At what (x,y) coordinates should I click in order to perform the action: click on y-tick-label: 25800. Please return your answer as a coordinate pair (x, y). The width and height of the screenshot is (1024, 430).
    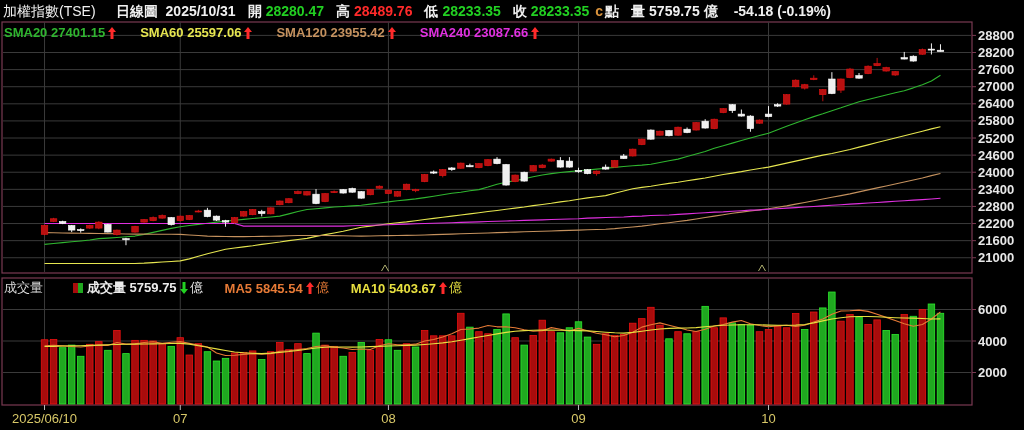
    Looking at the image, I should click on (996, 121).